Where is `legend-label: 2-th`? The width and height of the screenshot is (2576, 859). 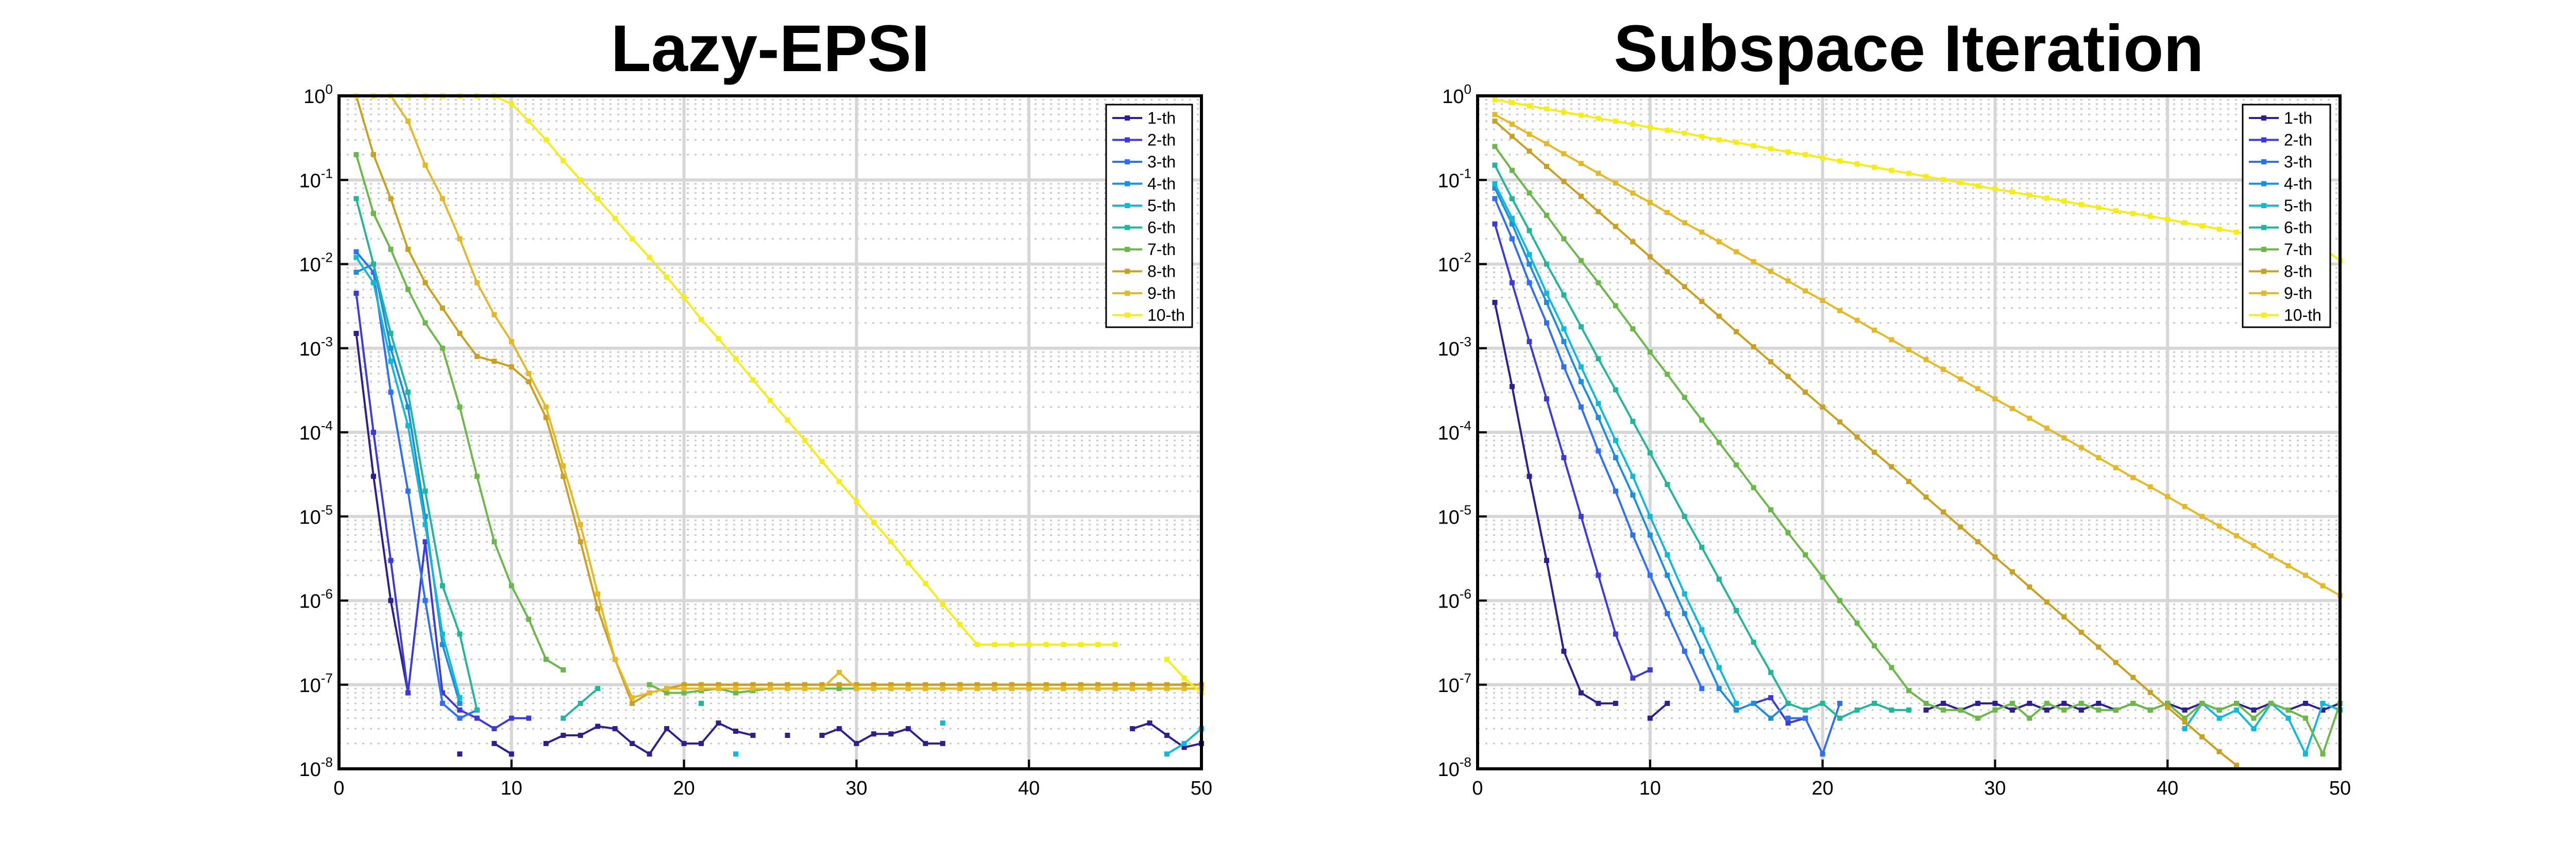
legend-label: 2-th is located at coordinates (1161, 140).